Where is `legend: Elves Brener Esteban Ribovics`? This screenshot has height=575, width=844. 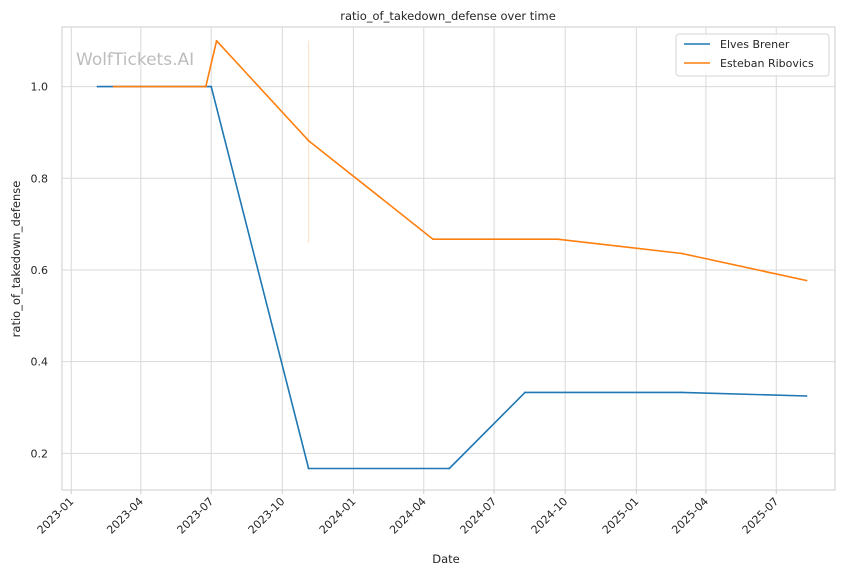 legend: Elves Brener Esteban Ribovics is located at coordinates (752, 55).